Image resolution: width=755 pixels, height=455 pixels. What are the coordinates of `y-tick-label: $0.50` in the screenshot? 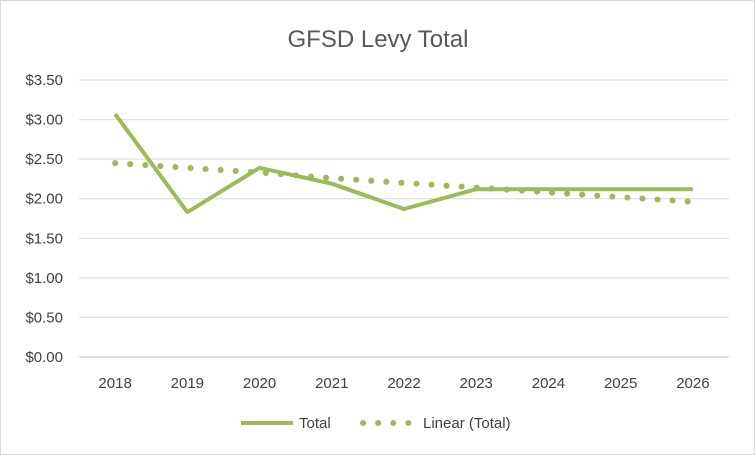 It's located at (44, 317).